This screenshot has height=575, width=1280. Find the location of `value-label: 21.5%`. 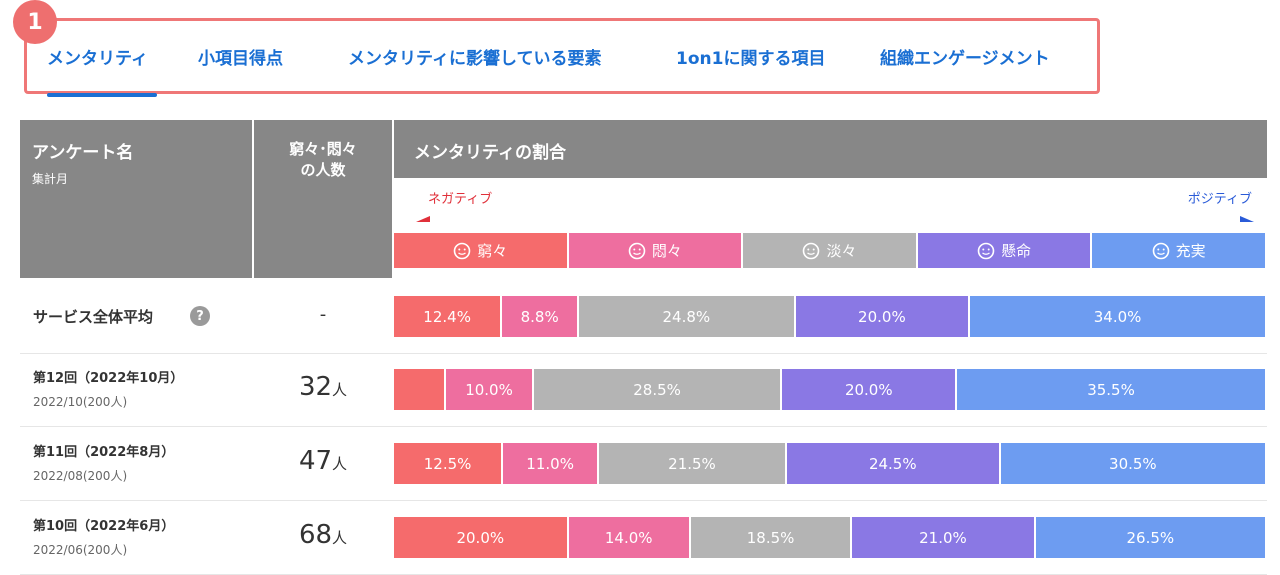

value-label: 21.5% is located at coordinates (692, 463).